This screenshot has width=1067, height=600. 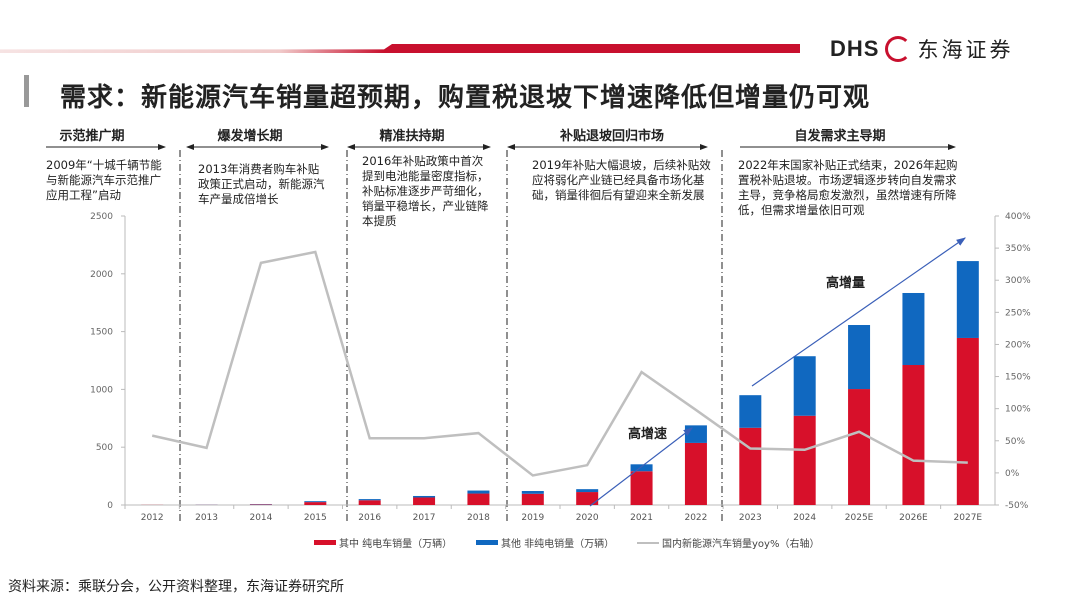 What do you see at coordinates (845, 283) in the screenshot?
I see `annotation-high-increment: 高增量` at bounding box center [845, 283].